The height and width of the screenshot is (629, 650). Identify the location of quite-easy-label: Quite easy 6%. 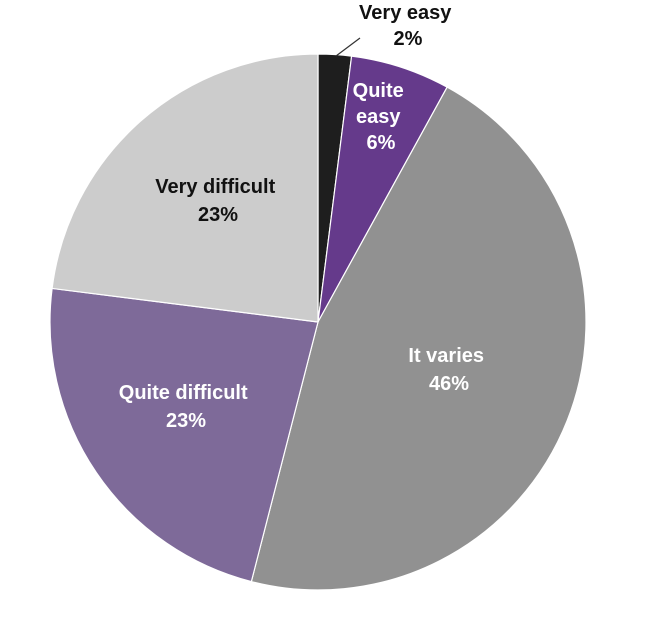
(381, 117).